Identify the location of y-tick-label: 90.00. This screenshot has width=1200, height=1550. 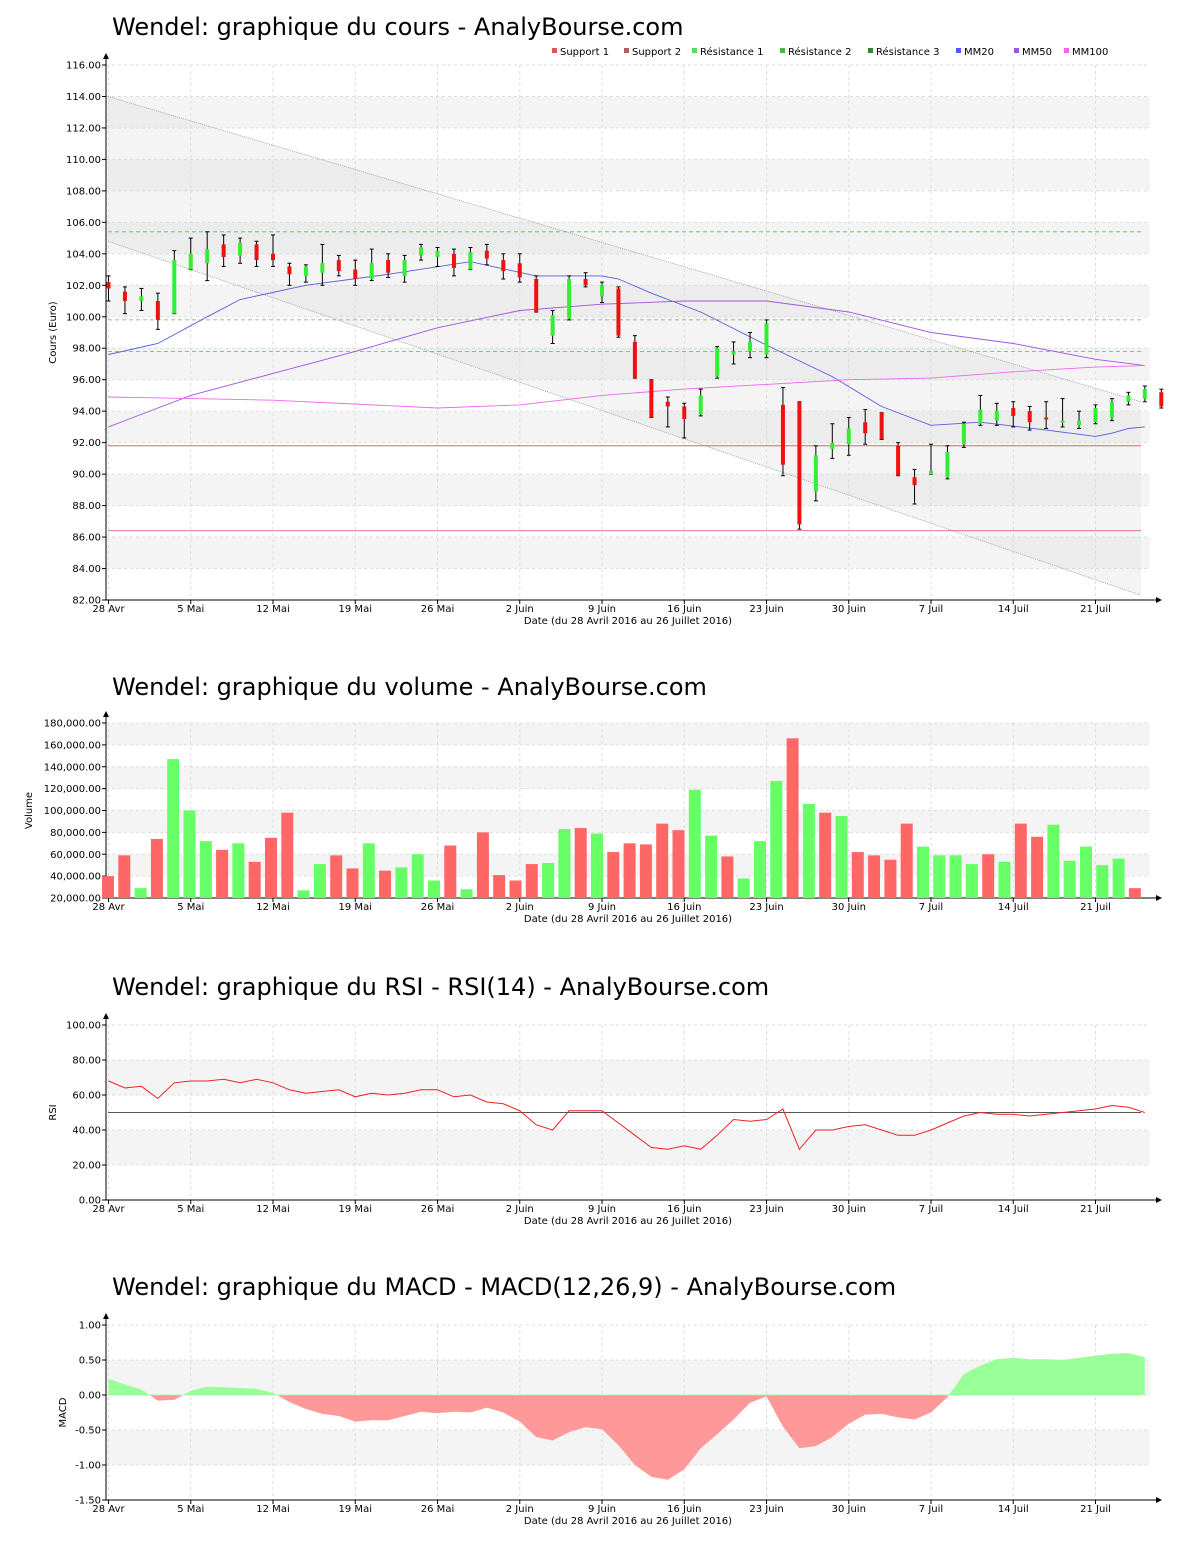
(86, 475).